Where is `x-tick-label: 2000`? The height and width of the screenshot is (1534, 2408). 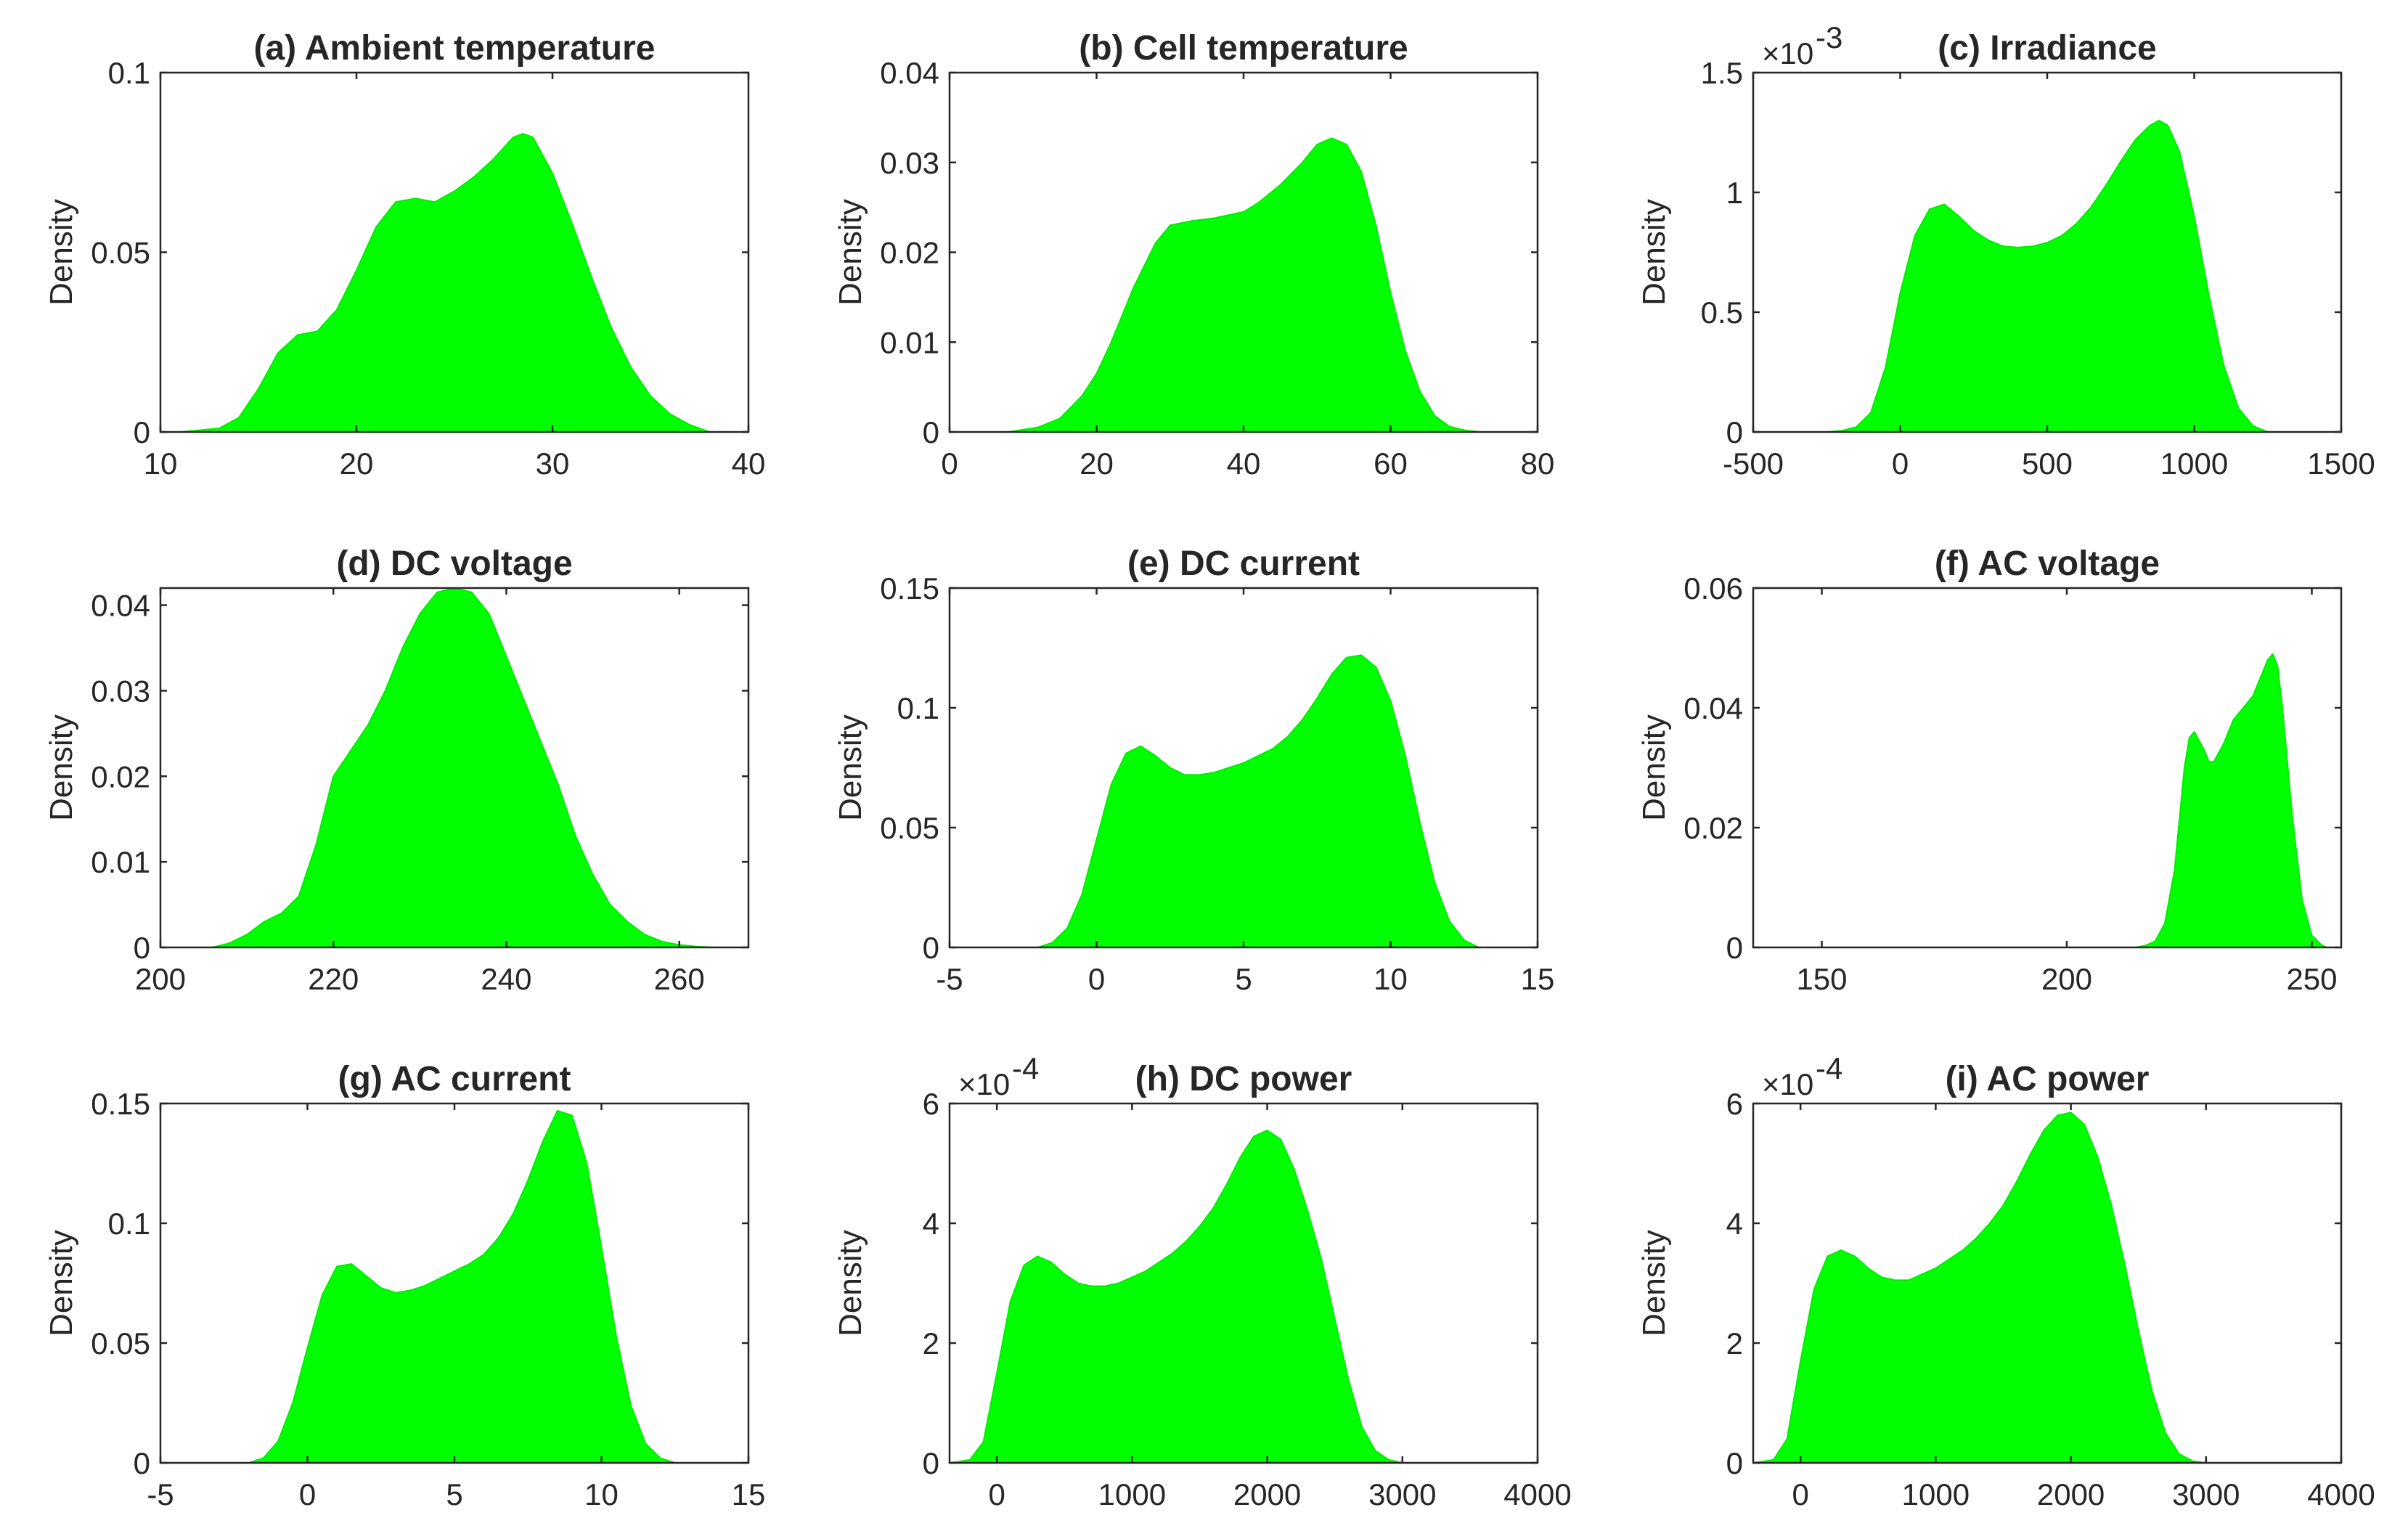
x-tick-label: 2000 is located at coordinates (2071, 1494).